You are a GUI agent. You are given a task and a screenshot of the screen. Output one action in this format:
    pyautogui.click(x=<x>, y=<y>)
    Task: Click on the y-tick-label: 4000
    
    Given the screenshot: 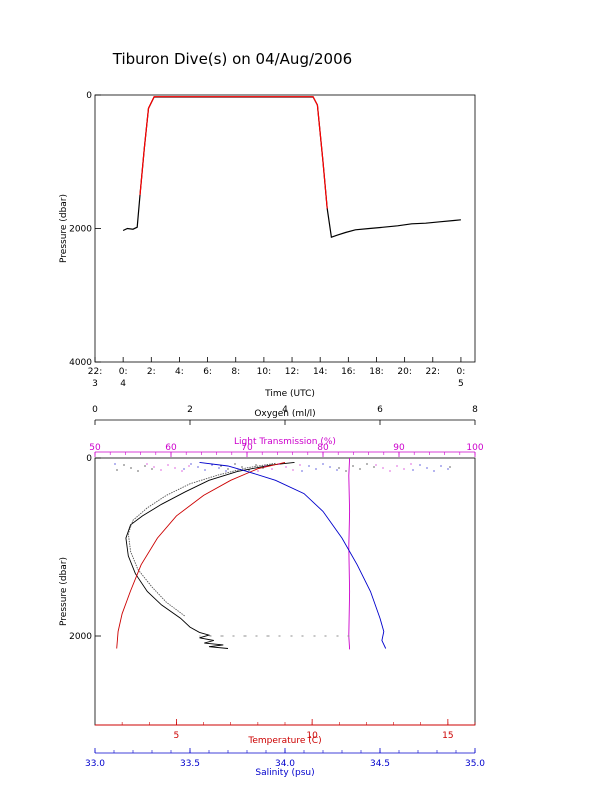 What is the action you would take?
    pyautogui.click(x=80, y=363)
    